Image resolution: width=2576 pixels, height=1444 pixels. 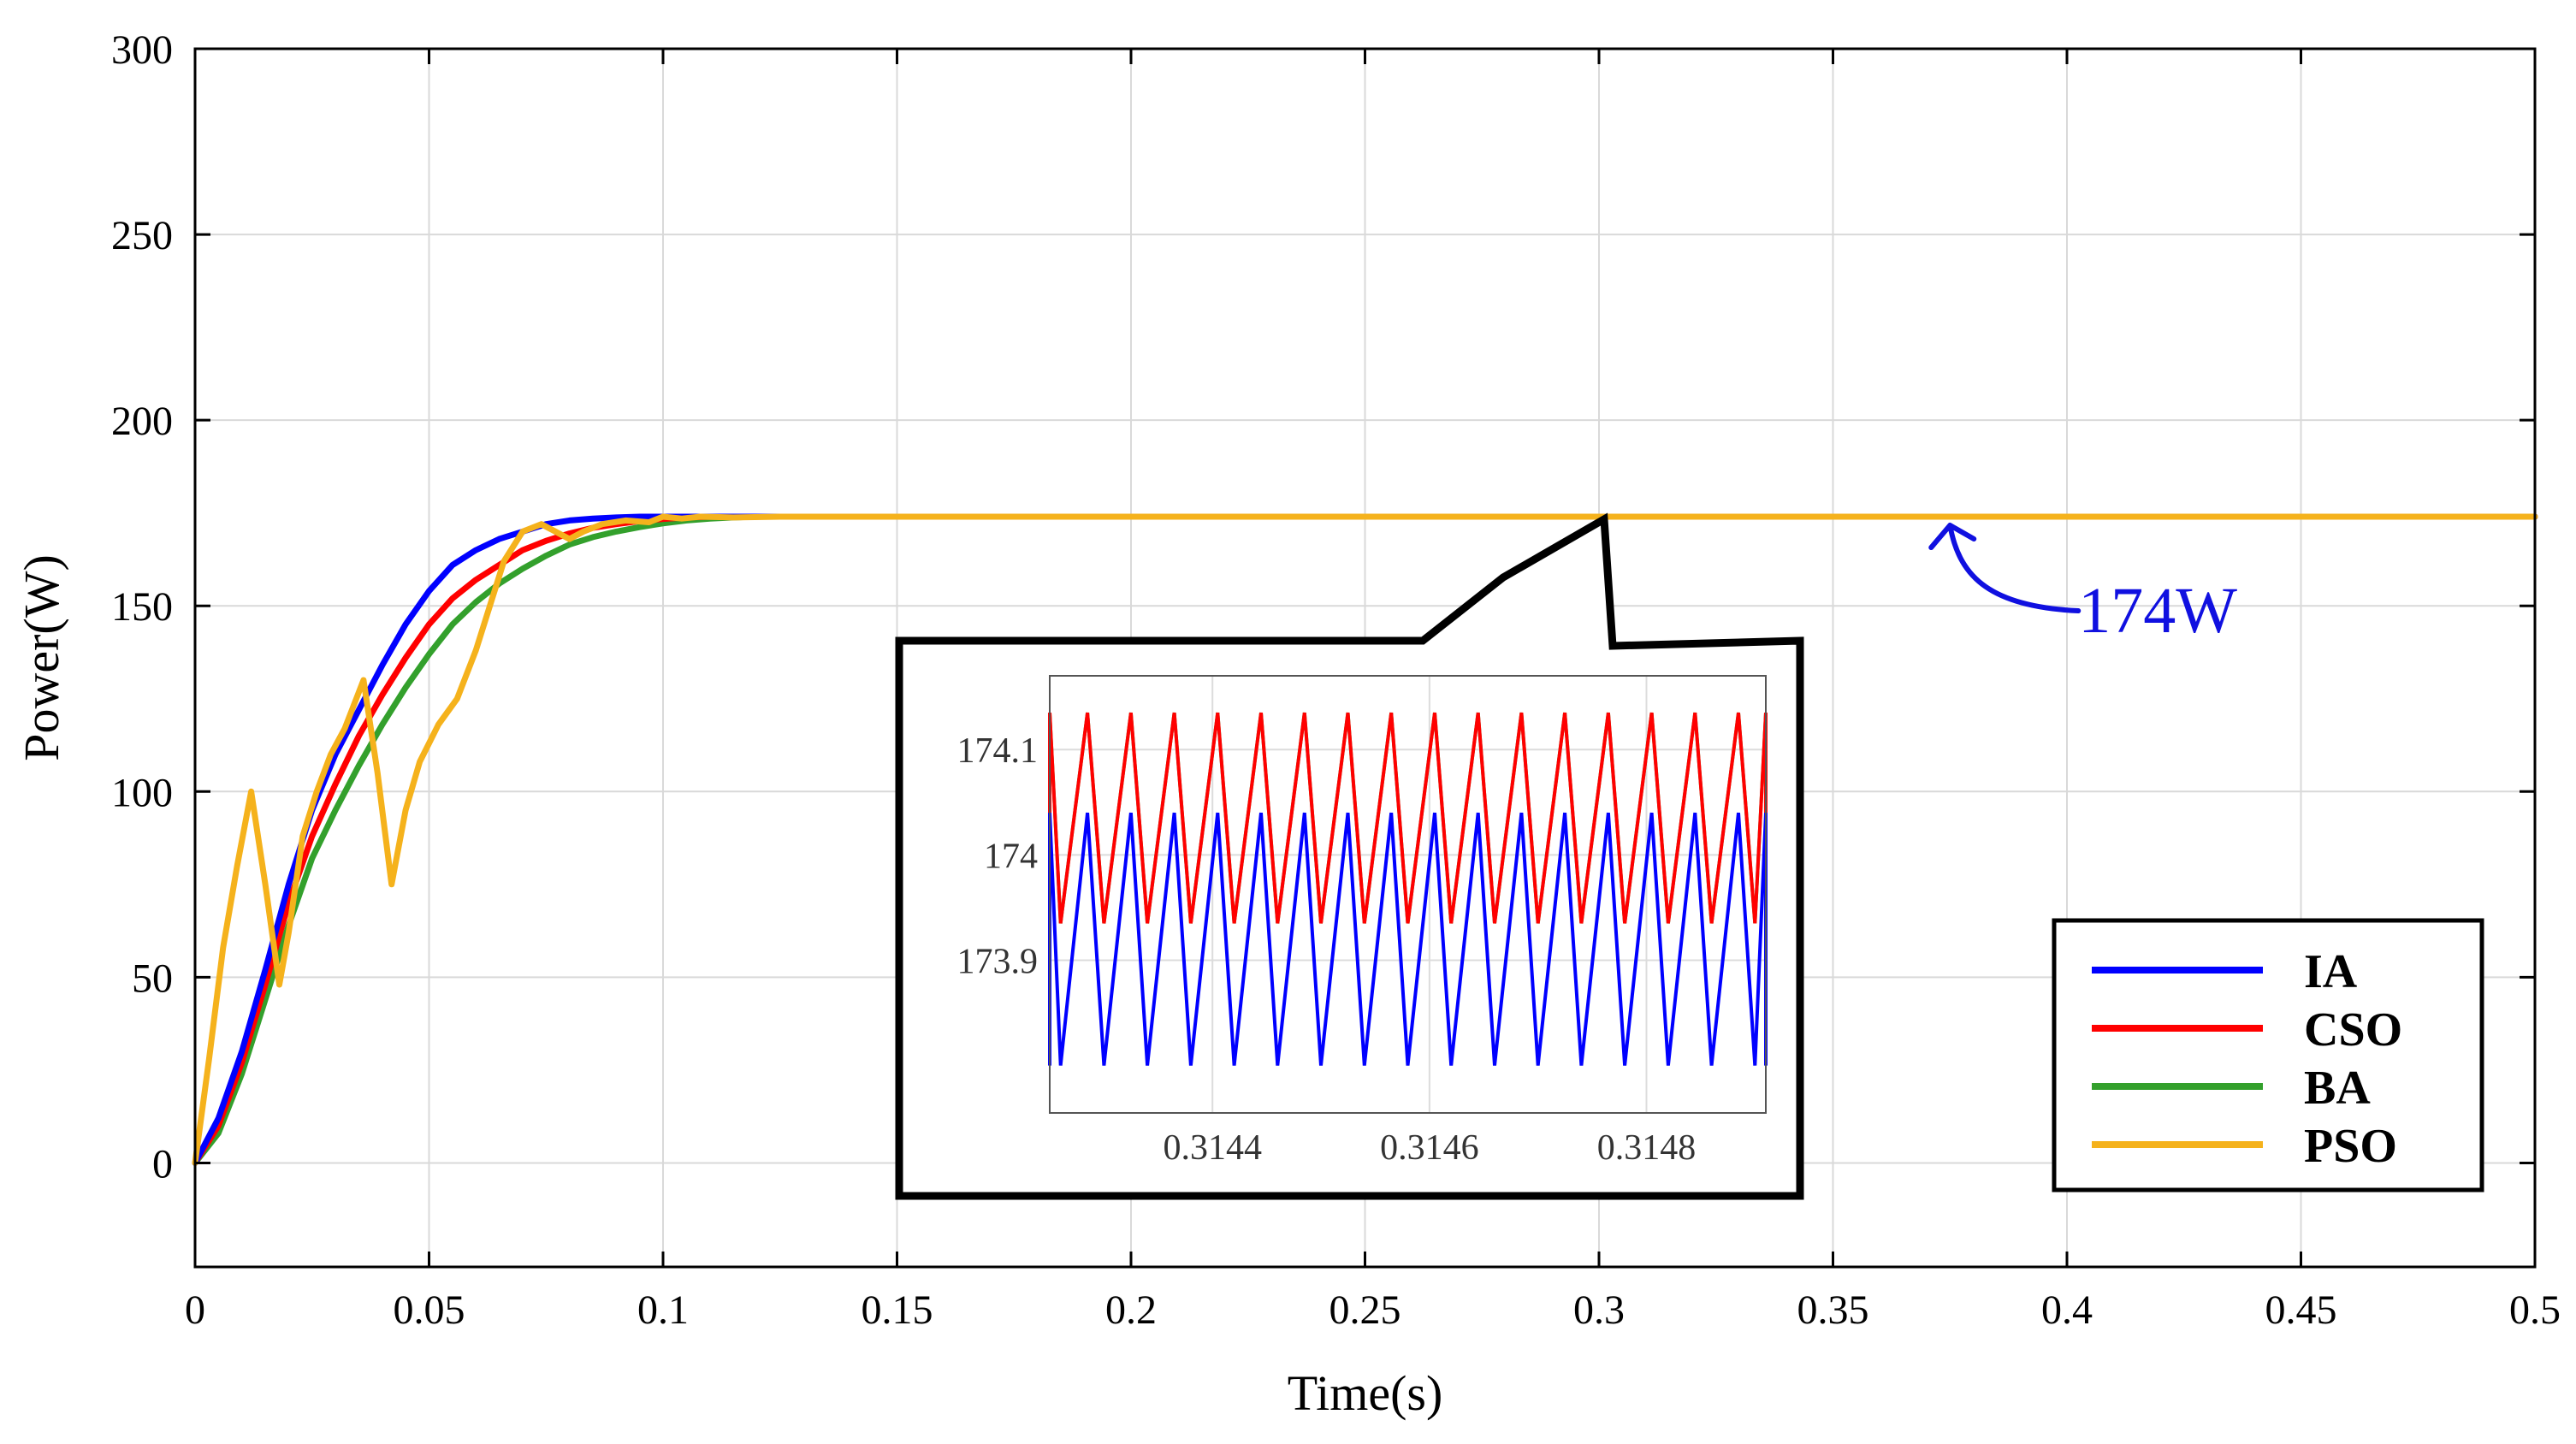 I want to click on x-tick-label: 0.5, so click(x=2535, y=1310).